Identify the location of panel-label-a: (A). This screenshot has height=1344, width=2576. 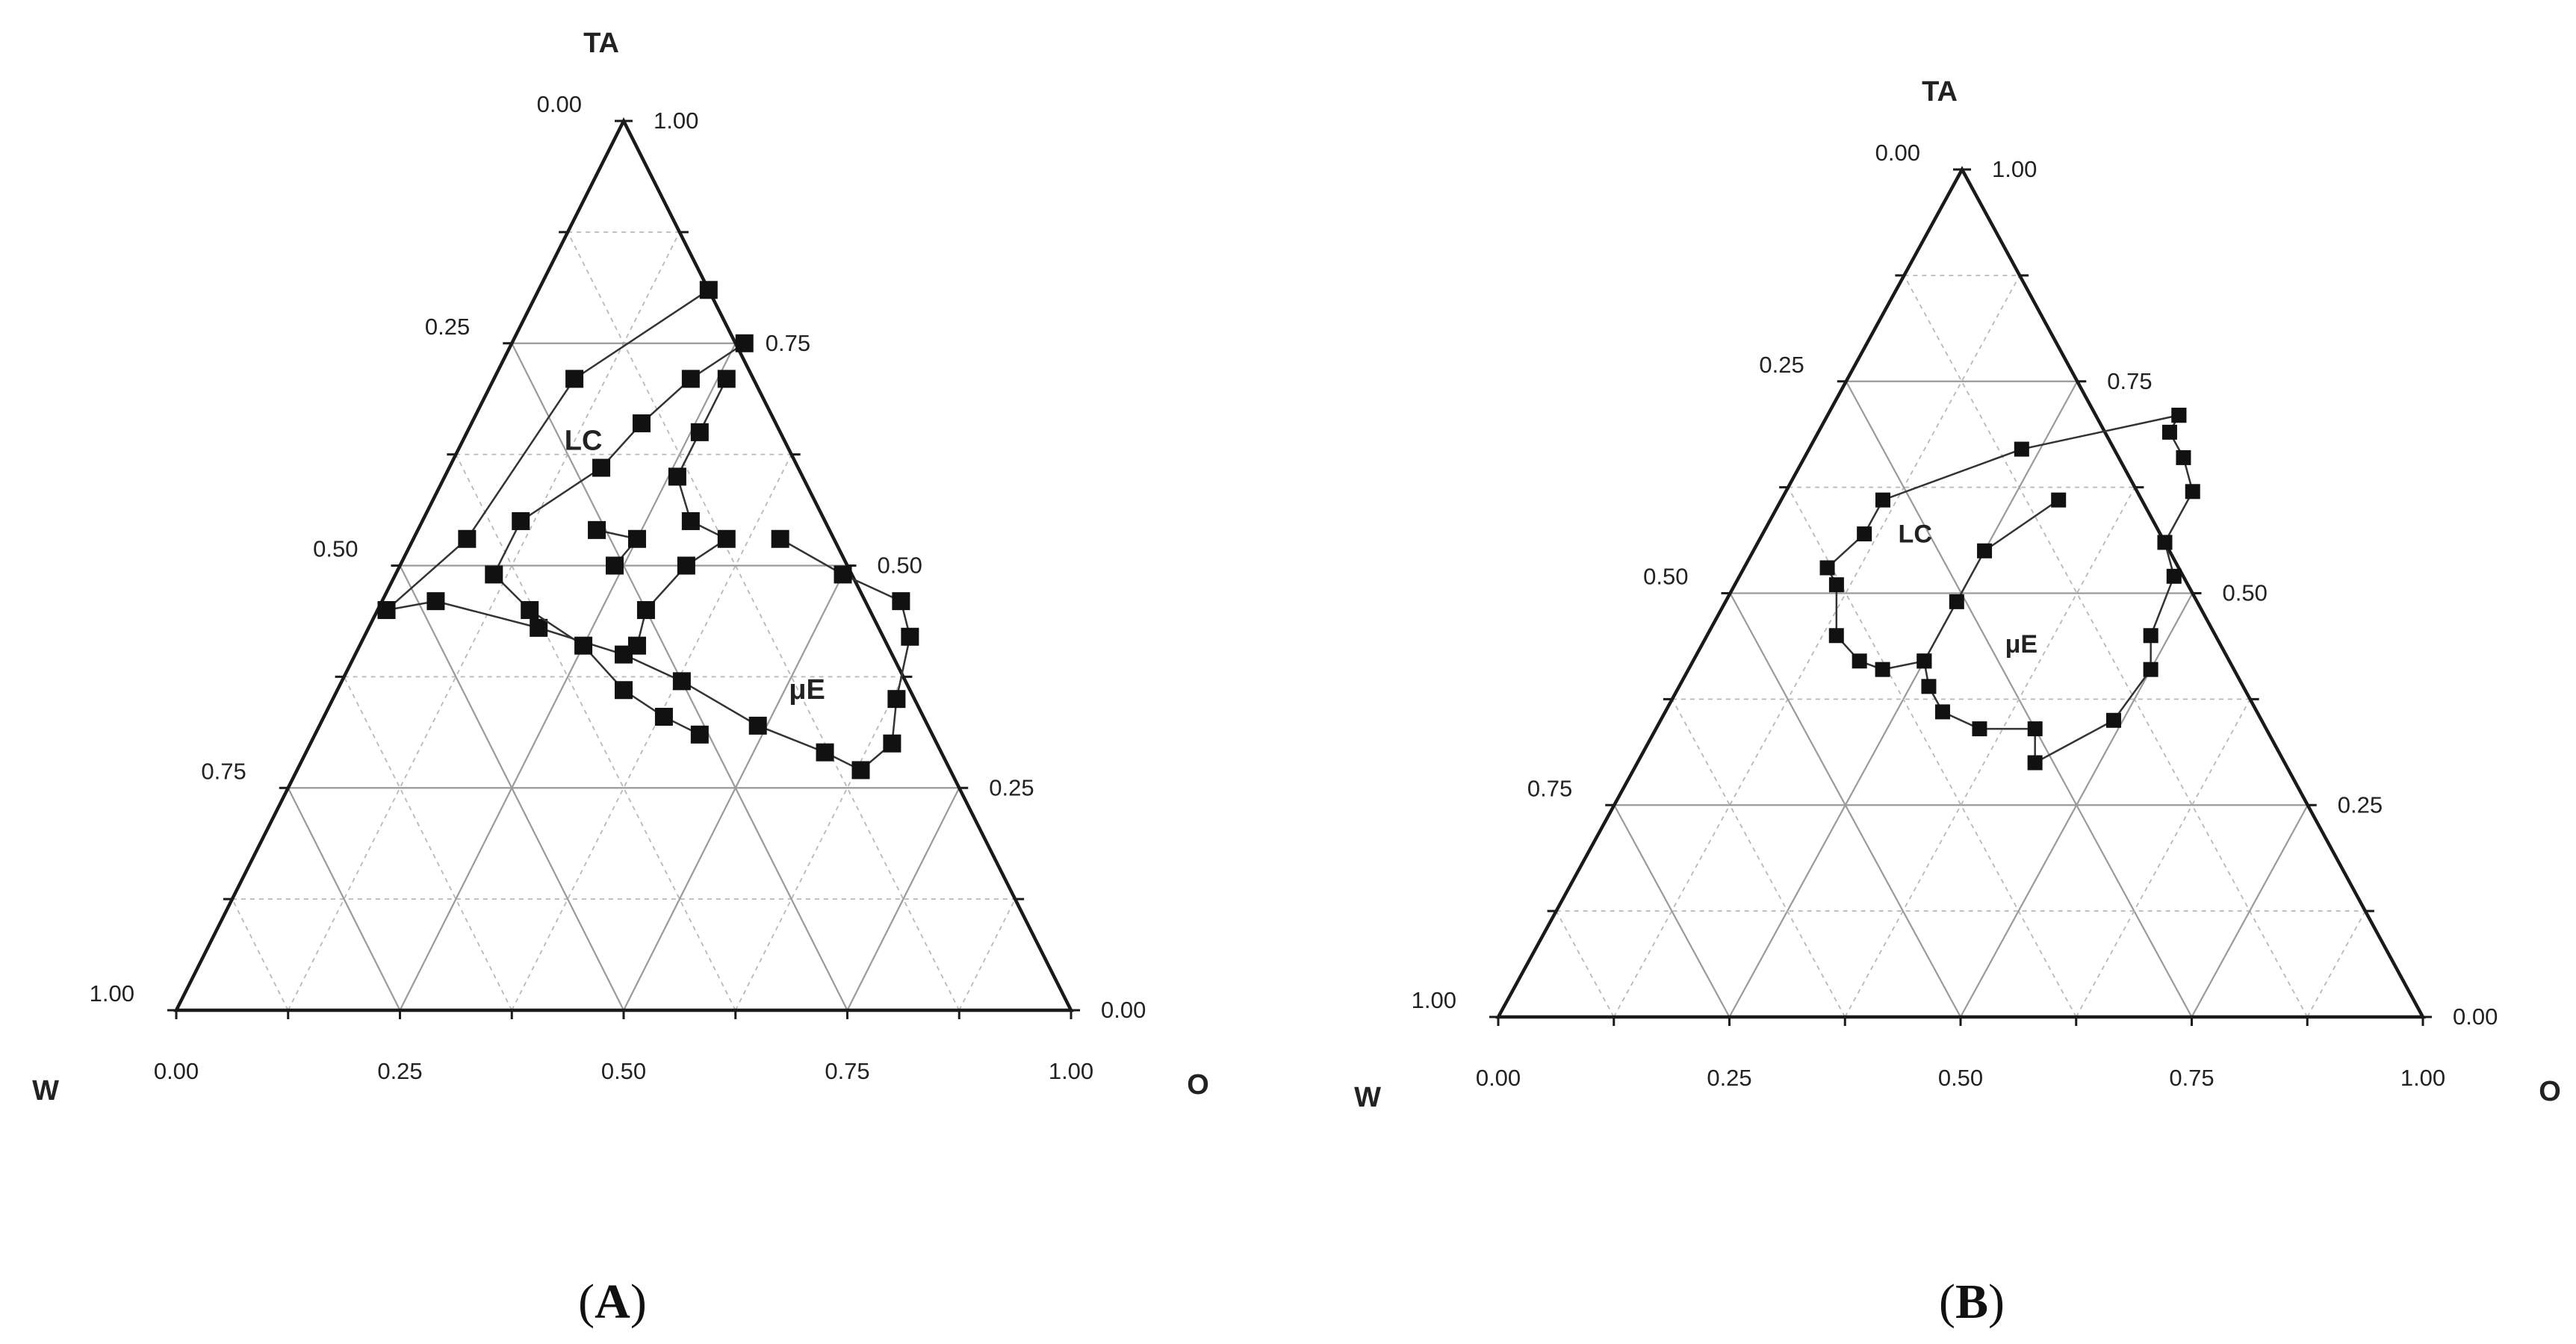
(613, 1302).